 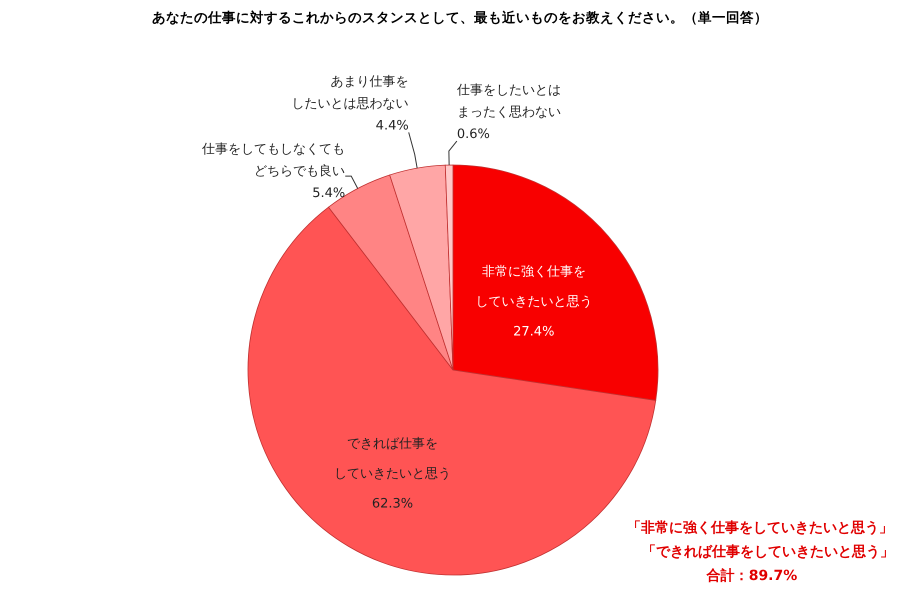 What do you see at coordinates (273, 161) in the screenshot?
I see `slice-label: 仕事をしてもしなくてもどちらでも良い` at bounding box center [273, 161].